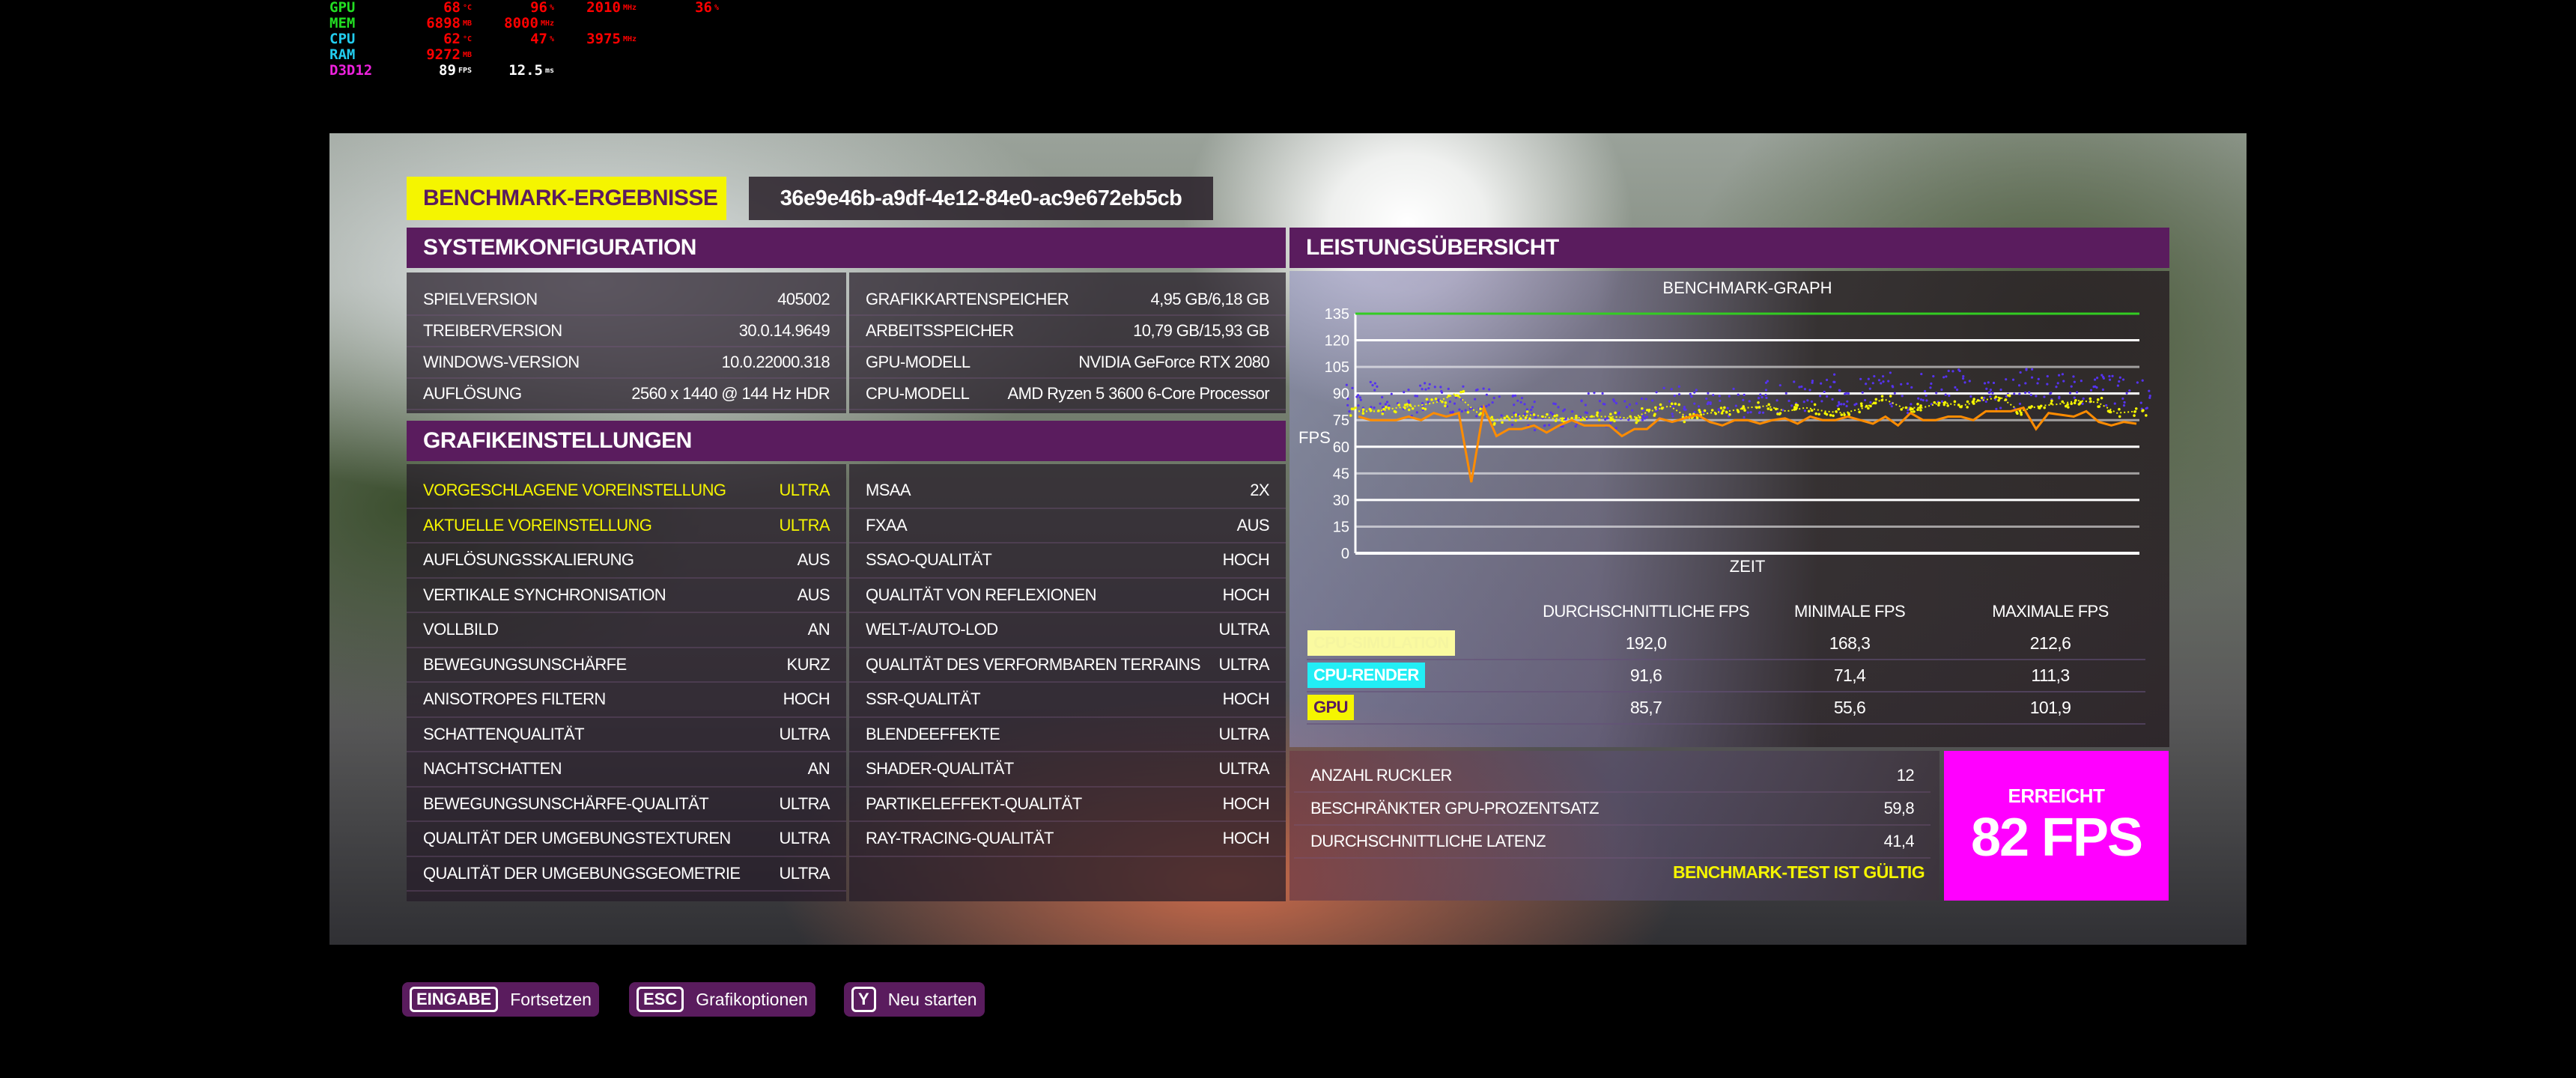  I want to click on setting-label: VOLLBILD, so click(461, 629).